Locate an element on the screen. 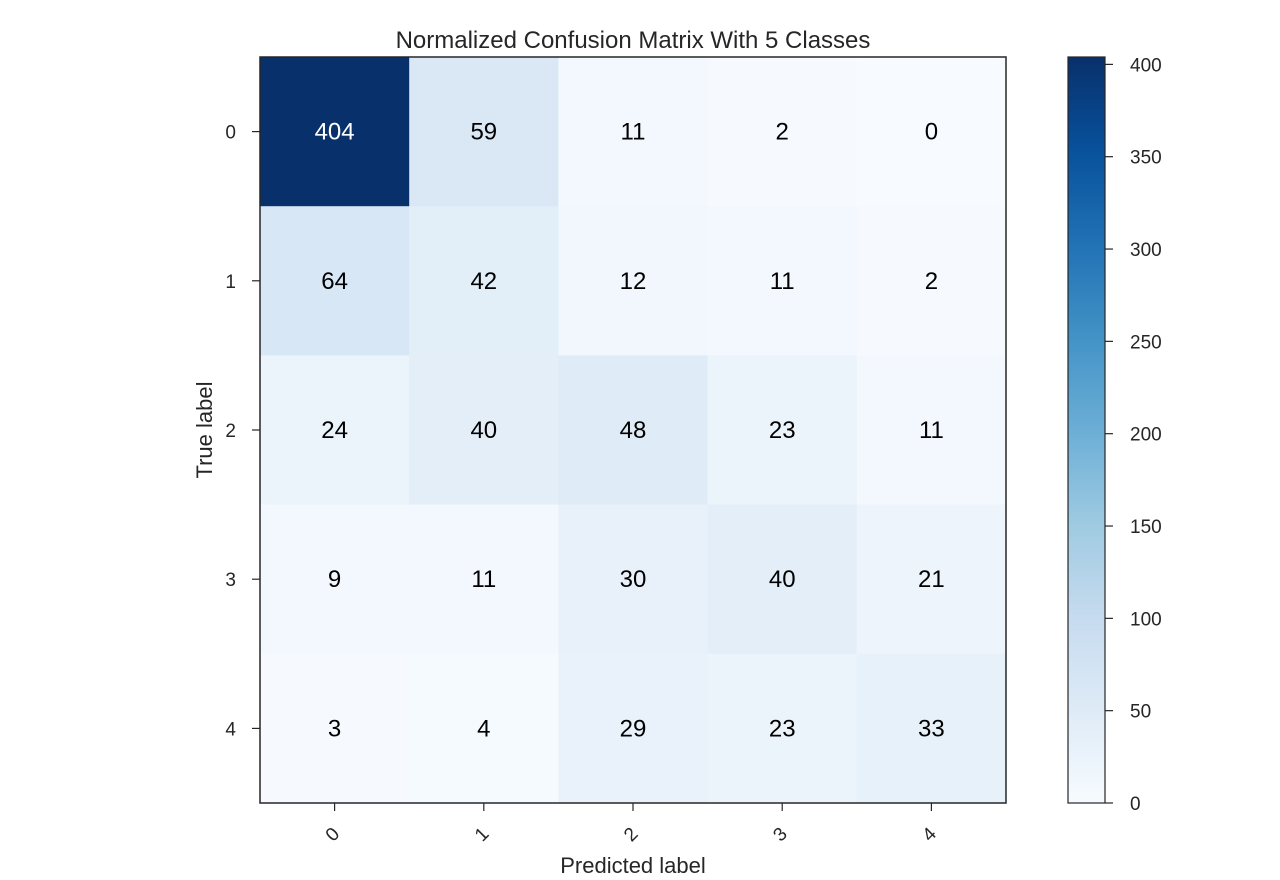 Image resolution: width=1280 pixels, height=880 pixels. cell-value-1-1: 42 is located at coordinates (483, 281).